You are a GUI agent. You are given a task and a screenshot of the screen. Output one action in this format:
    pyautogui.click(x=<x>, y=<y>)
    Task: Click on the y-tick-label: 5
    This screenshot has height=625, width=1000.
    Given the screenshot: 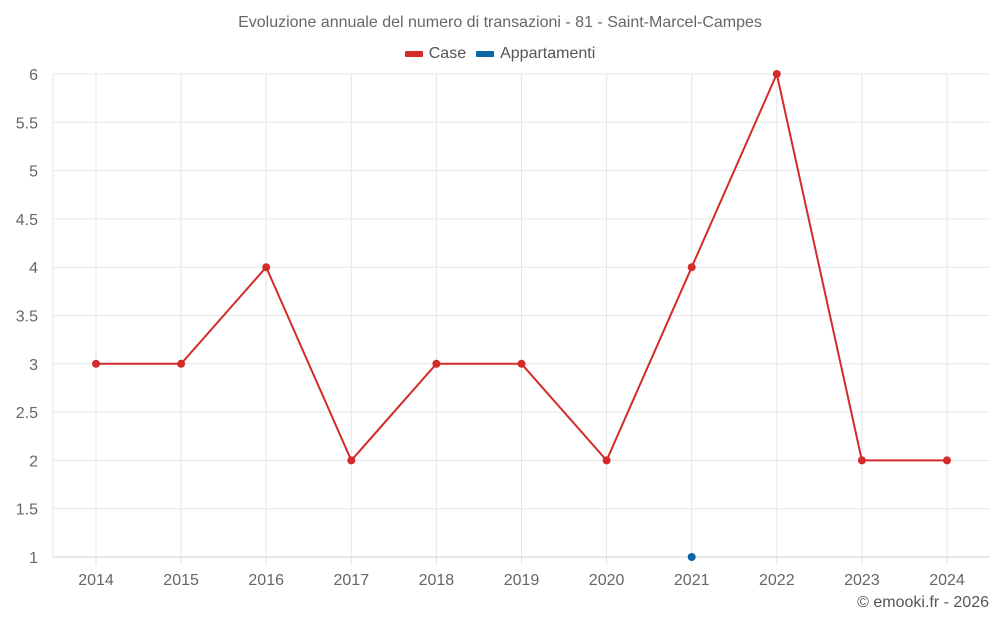 What is the action you would take?
    pyautogui.click(x=33, y=172)
    